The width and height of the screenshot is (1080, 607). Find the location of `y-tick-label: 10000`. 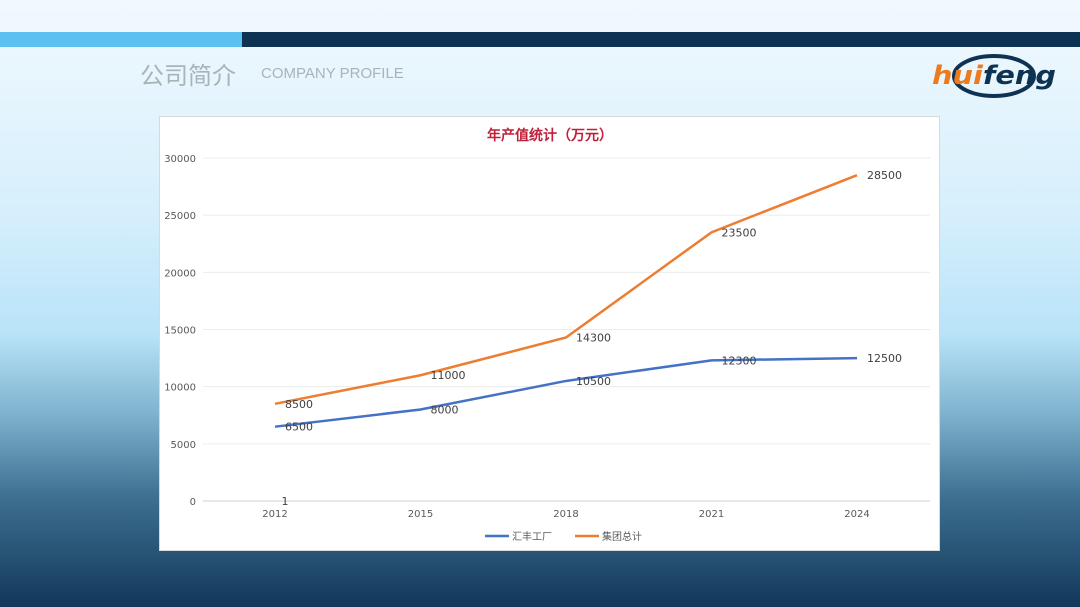

y-tick-label: 10000 is located at coordinates (180, 388).